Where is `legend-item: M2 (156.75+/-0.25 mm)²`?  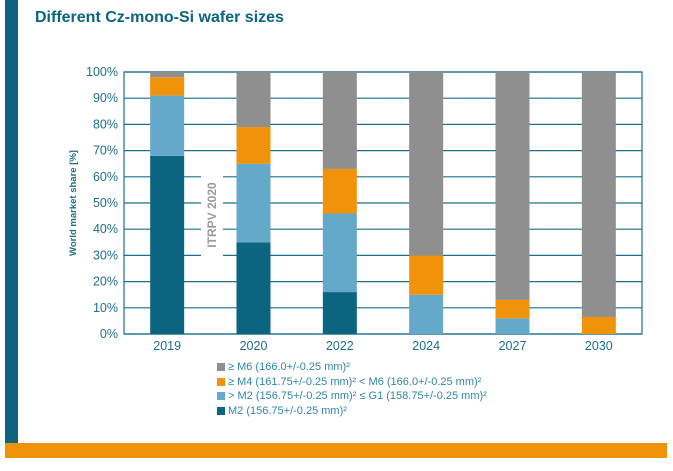 legend-item: M2 (156.75+/-0.25 mm)² is located at coordinates (352, 411).